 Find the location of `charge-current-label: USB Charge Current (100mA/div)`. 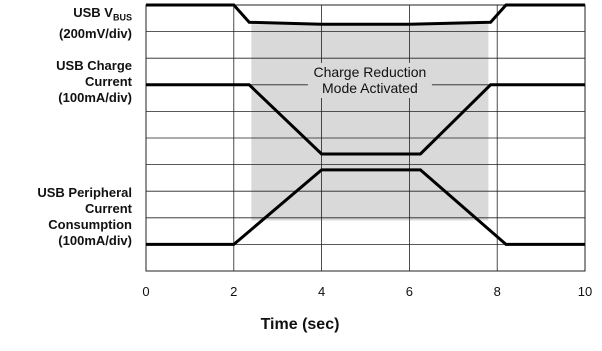

charge-current-label: USB Charge Current (100mA/div) is located at coordinates (66, 82).